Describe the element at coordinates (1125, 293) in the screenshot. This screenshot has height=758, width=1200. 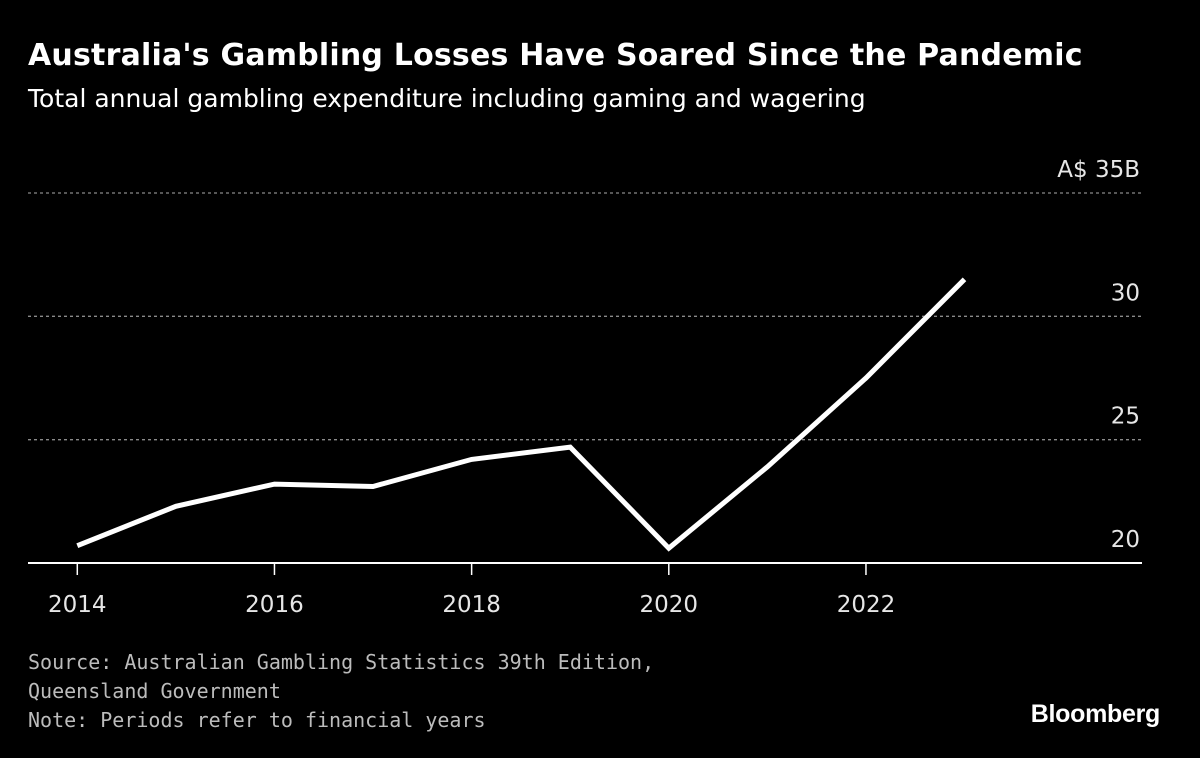
I see `y-tick-label-30: 30` at that location.